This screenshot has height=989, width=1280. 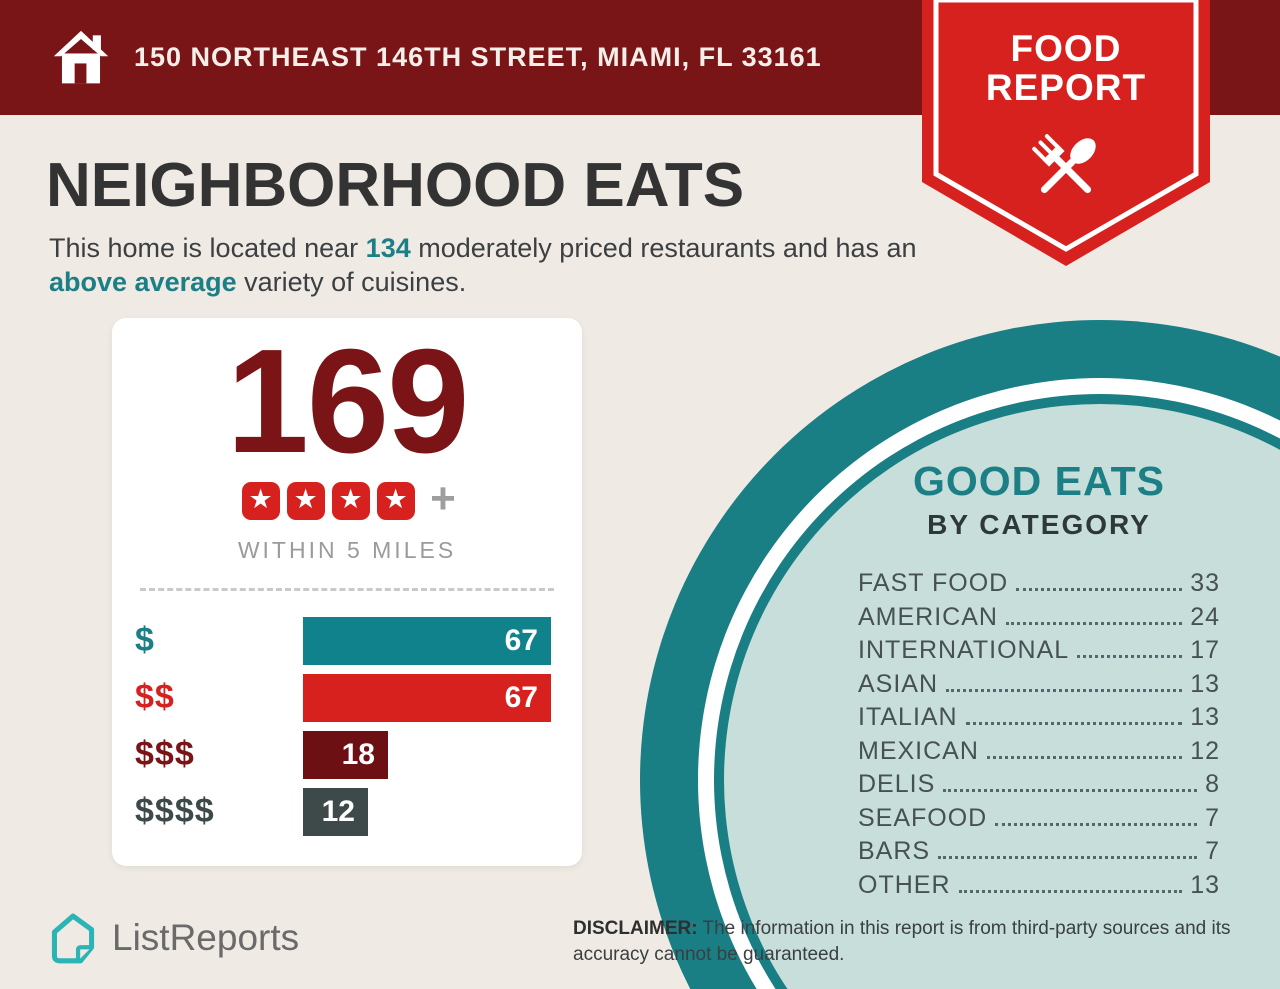 What do you see at coordinates (1064, 164) in the screenshot?
I see `spoon-fork-icon` at bounding box center [1064, 164].